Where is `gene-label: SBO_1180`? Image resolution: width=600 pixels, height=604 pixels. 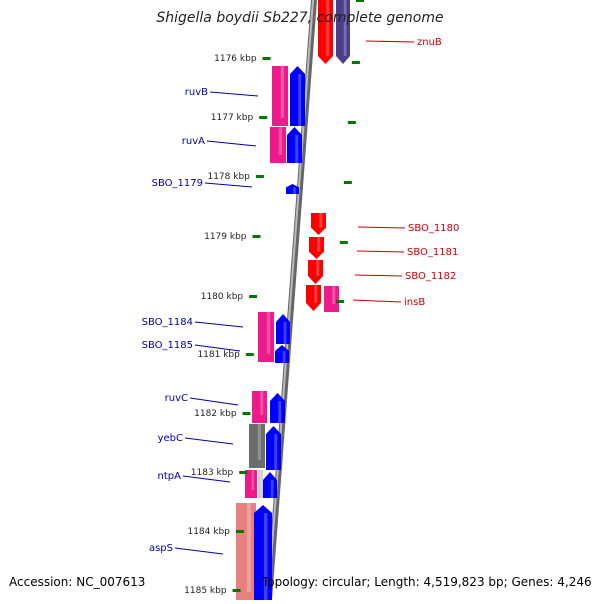
gene-label: SBO_1180 is located at coordinates (433, 228).